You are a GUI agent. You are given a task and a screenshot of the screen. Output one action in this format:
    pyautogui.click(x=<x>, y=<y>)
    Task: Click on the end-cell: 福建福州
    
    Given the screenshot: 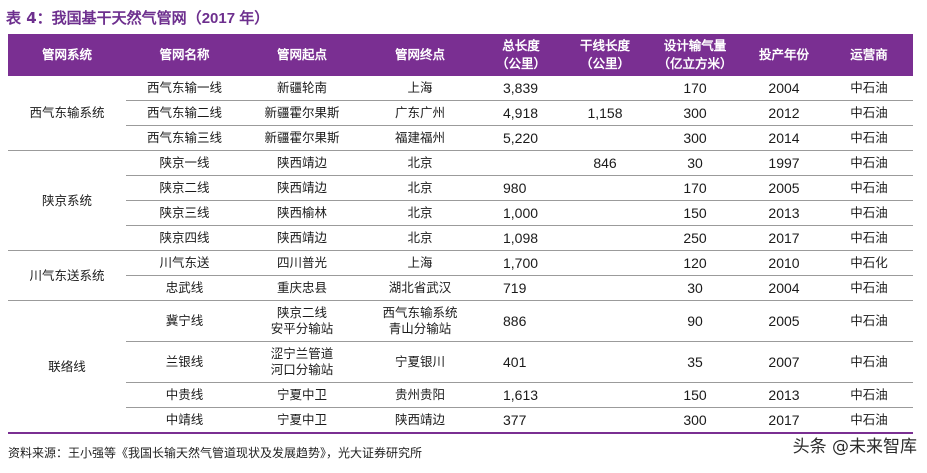 What is the action you would take?
    pyautogui.click(x=420, y=138)
    